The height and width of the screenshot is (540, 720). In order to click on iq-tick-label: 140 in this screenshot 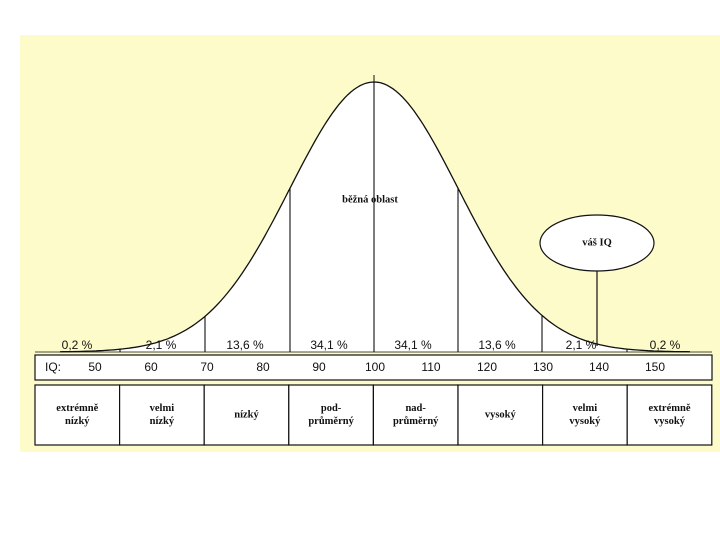, I will do `click(599, 367)`.